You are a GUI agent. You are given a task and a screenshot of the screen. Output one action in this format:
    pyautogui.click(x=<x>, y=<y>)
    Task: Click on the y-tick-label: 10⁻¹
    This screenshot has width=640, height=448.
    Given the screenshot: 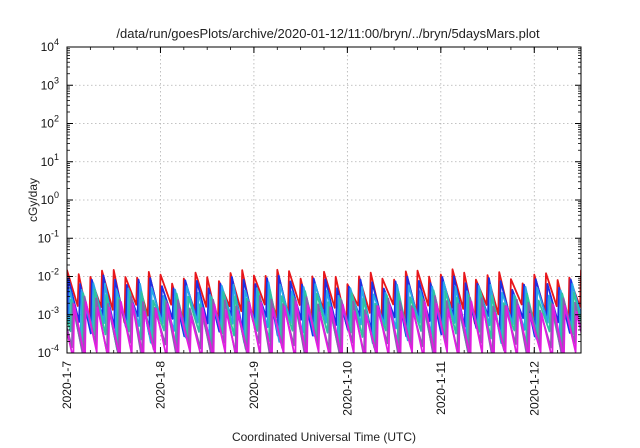 What is the action you would take?
    pyautogui.click(x=48, y=236)
    